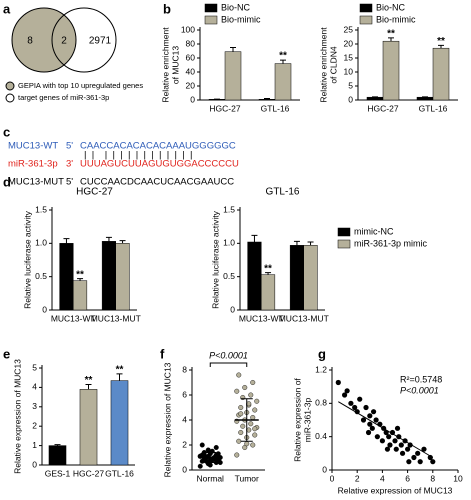 This screenshot has width=471, height=500. What do you see at coordinates (6, 353) in the screenshot?
I see `panel-label: e` at bounding box center [6, 353].